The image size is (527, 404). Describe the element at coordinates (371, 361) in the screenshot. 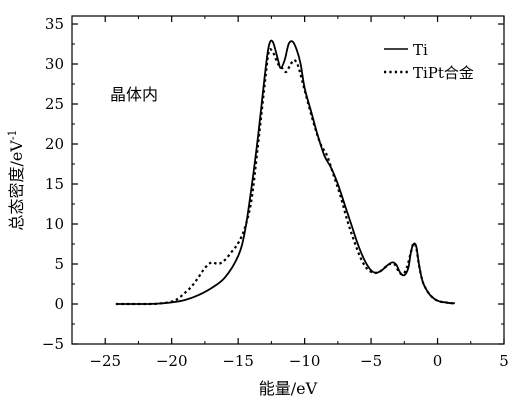

I see `x-tick-label: −5` at that location.